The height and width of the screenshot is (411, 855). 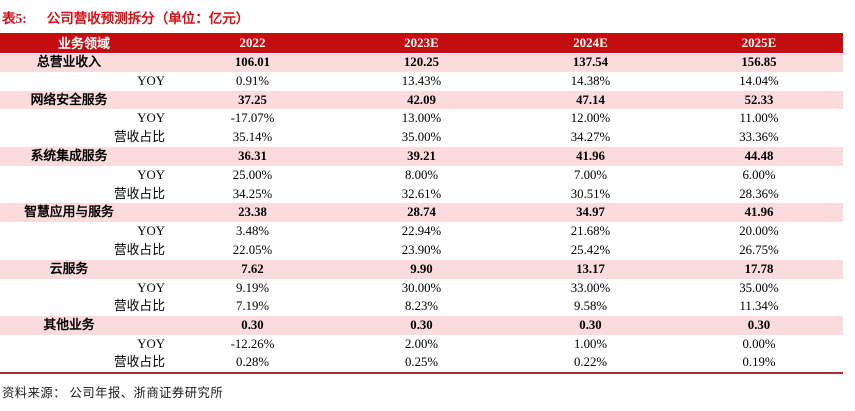 I want to click on value-cell: 13.00%, so click(x=421, y=118).